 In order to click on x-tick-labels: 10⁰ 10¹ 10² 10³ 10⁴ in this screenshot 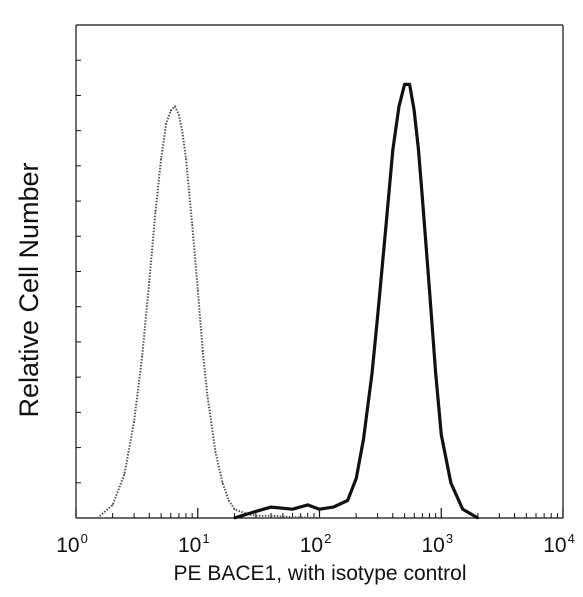, I will do `click(315, 544)`.